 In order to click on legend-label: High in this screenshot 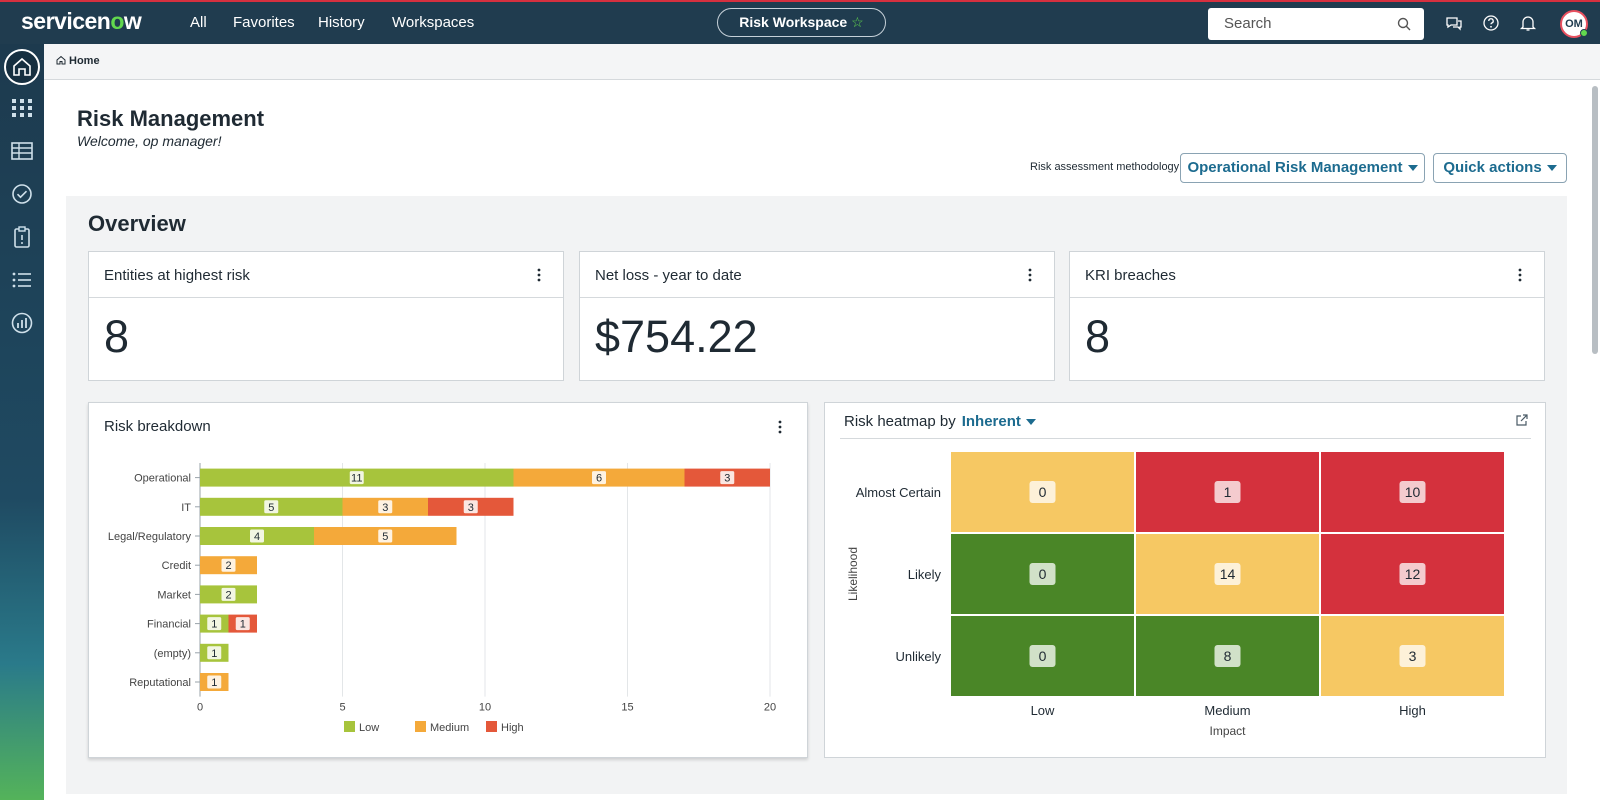, I will do `click(512, 728)`.